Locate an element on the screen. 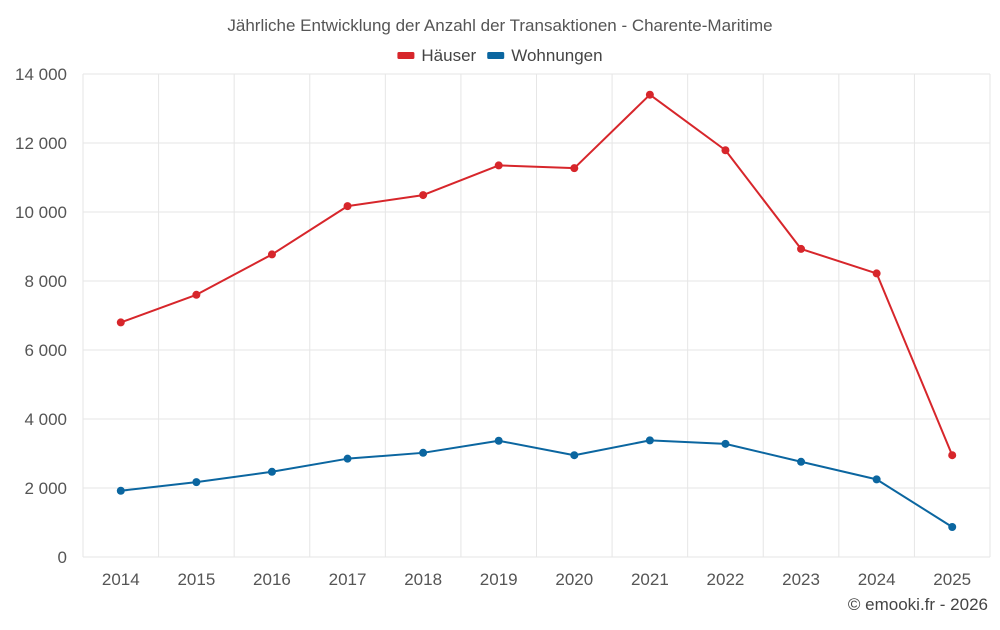  y-tick-label: 4 000 is located at coordinates (45, 419).